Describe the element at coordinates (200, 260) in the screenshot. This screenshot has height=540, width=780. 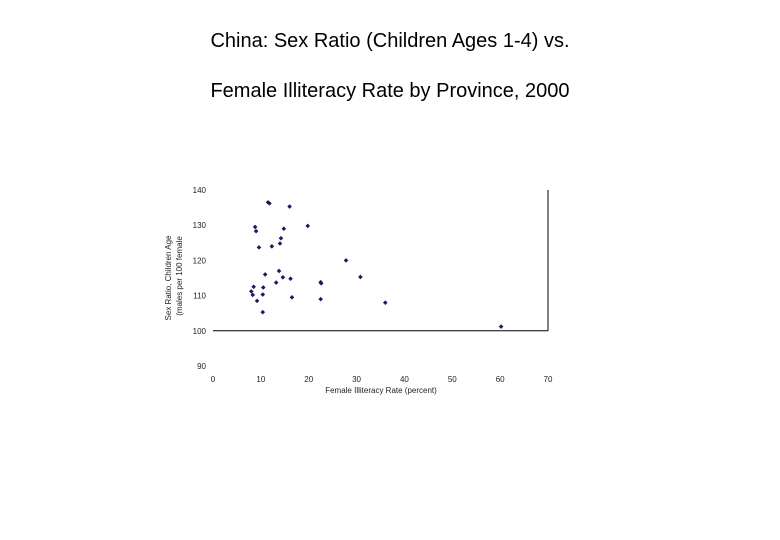
I see `y-tick-label: 120` at that location.